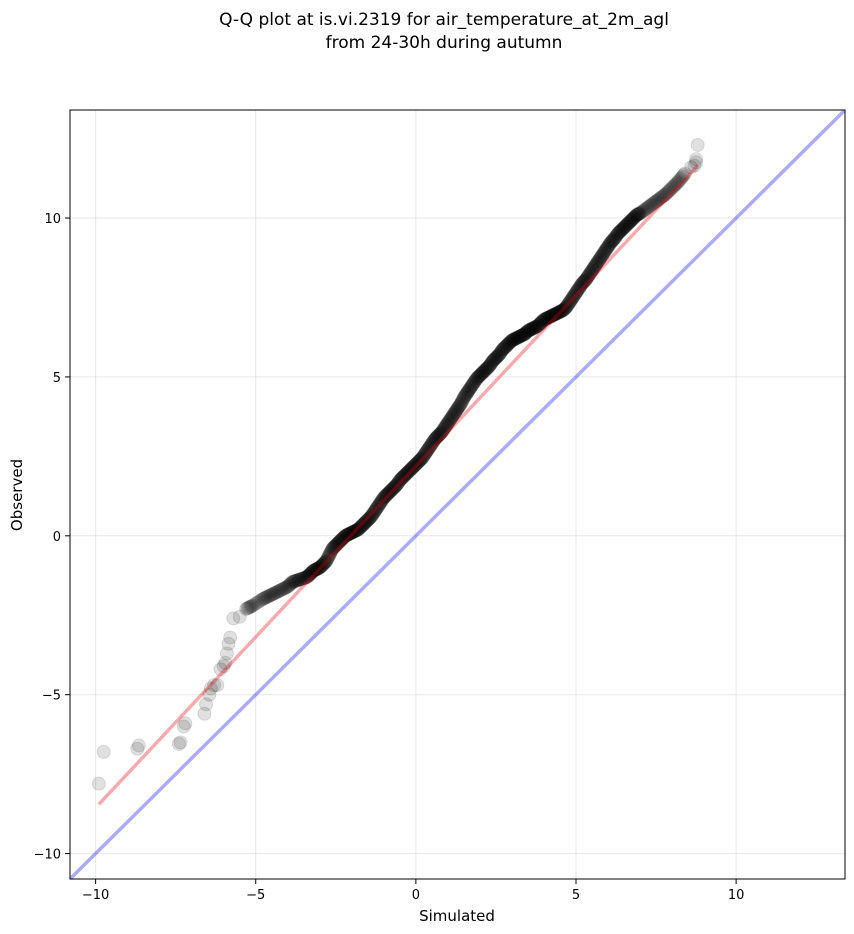  What do you see at coordinates (255, 895) in the screenshot?
I see `x-tick-label: −5` at bounding box center [255, 895].